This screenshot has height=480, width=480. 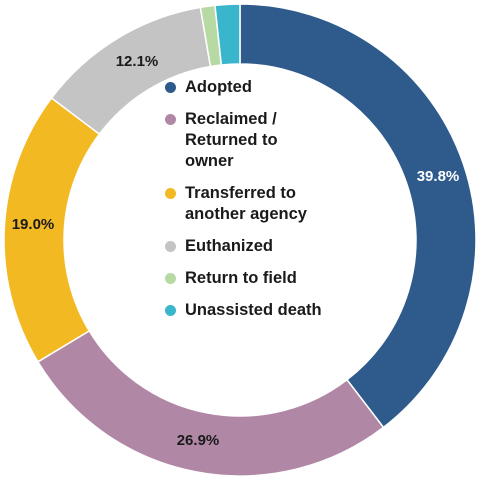 I want to click on slice-label: 12.1%, so click(x=137, y=61).